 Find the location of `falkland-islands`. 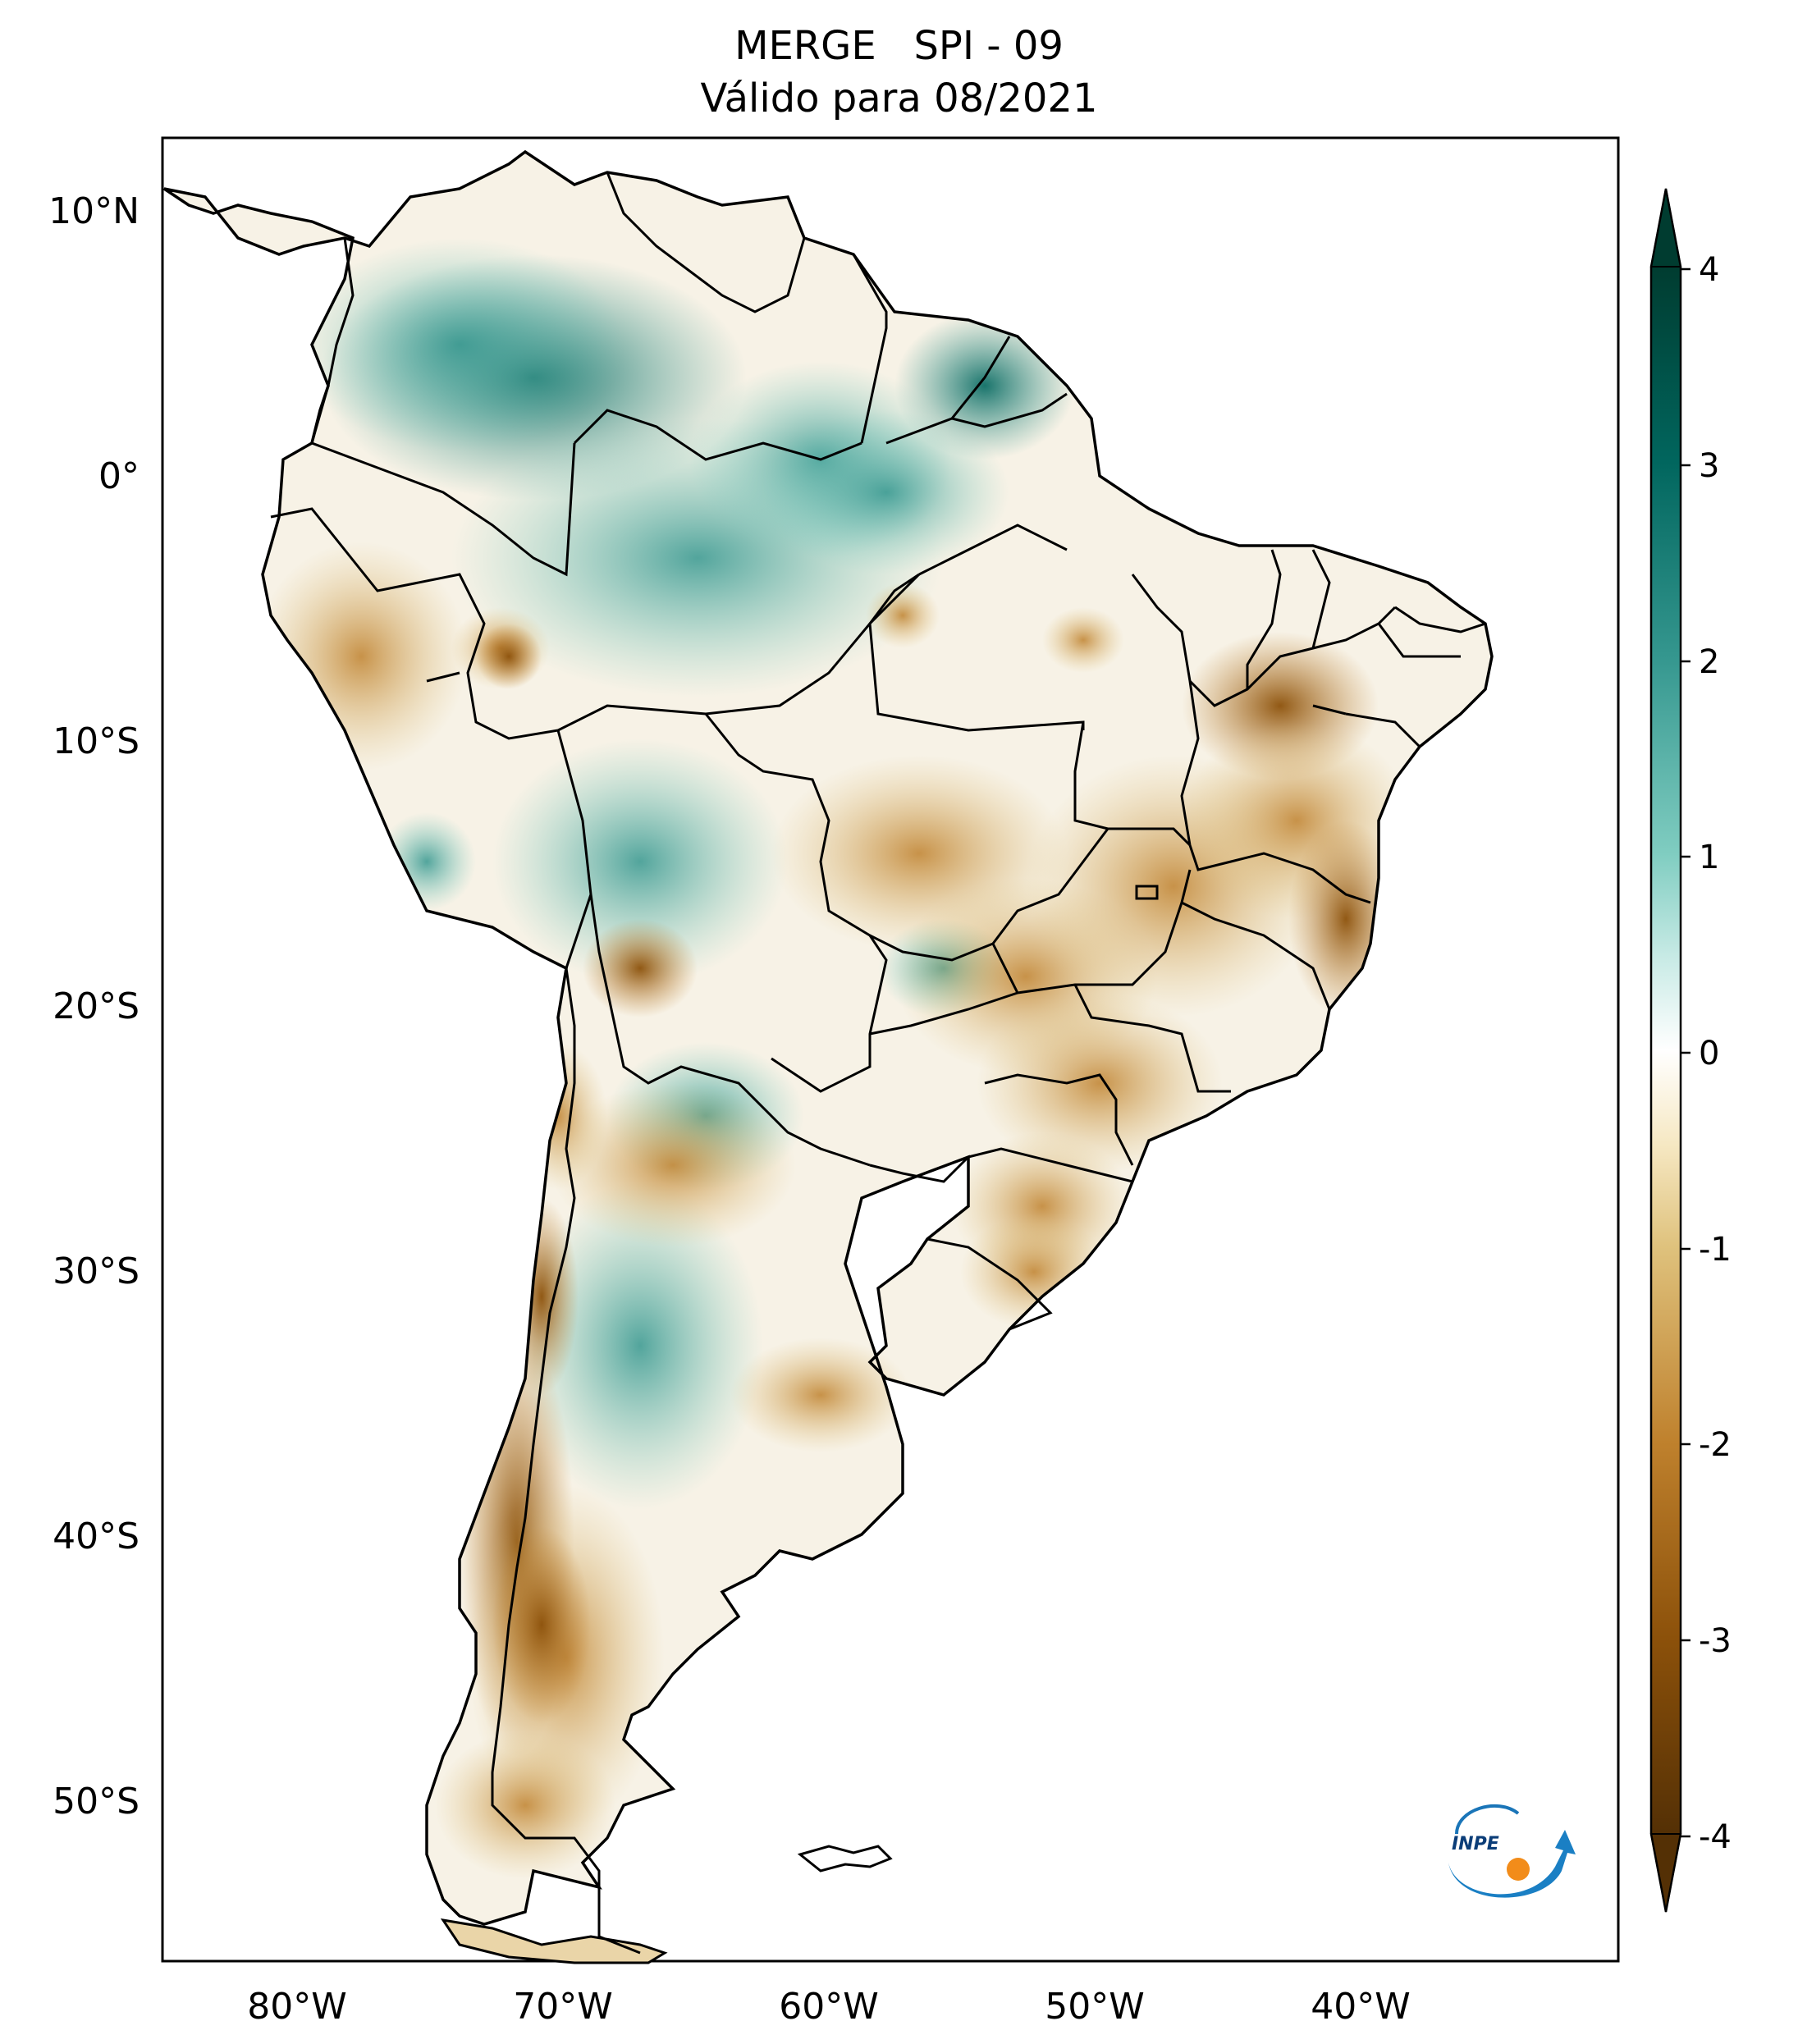

falkland-islands is located at coordinates (845, 1859).